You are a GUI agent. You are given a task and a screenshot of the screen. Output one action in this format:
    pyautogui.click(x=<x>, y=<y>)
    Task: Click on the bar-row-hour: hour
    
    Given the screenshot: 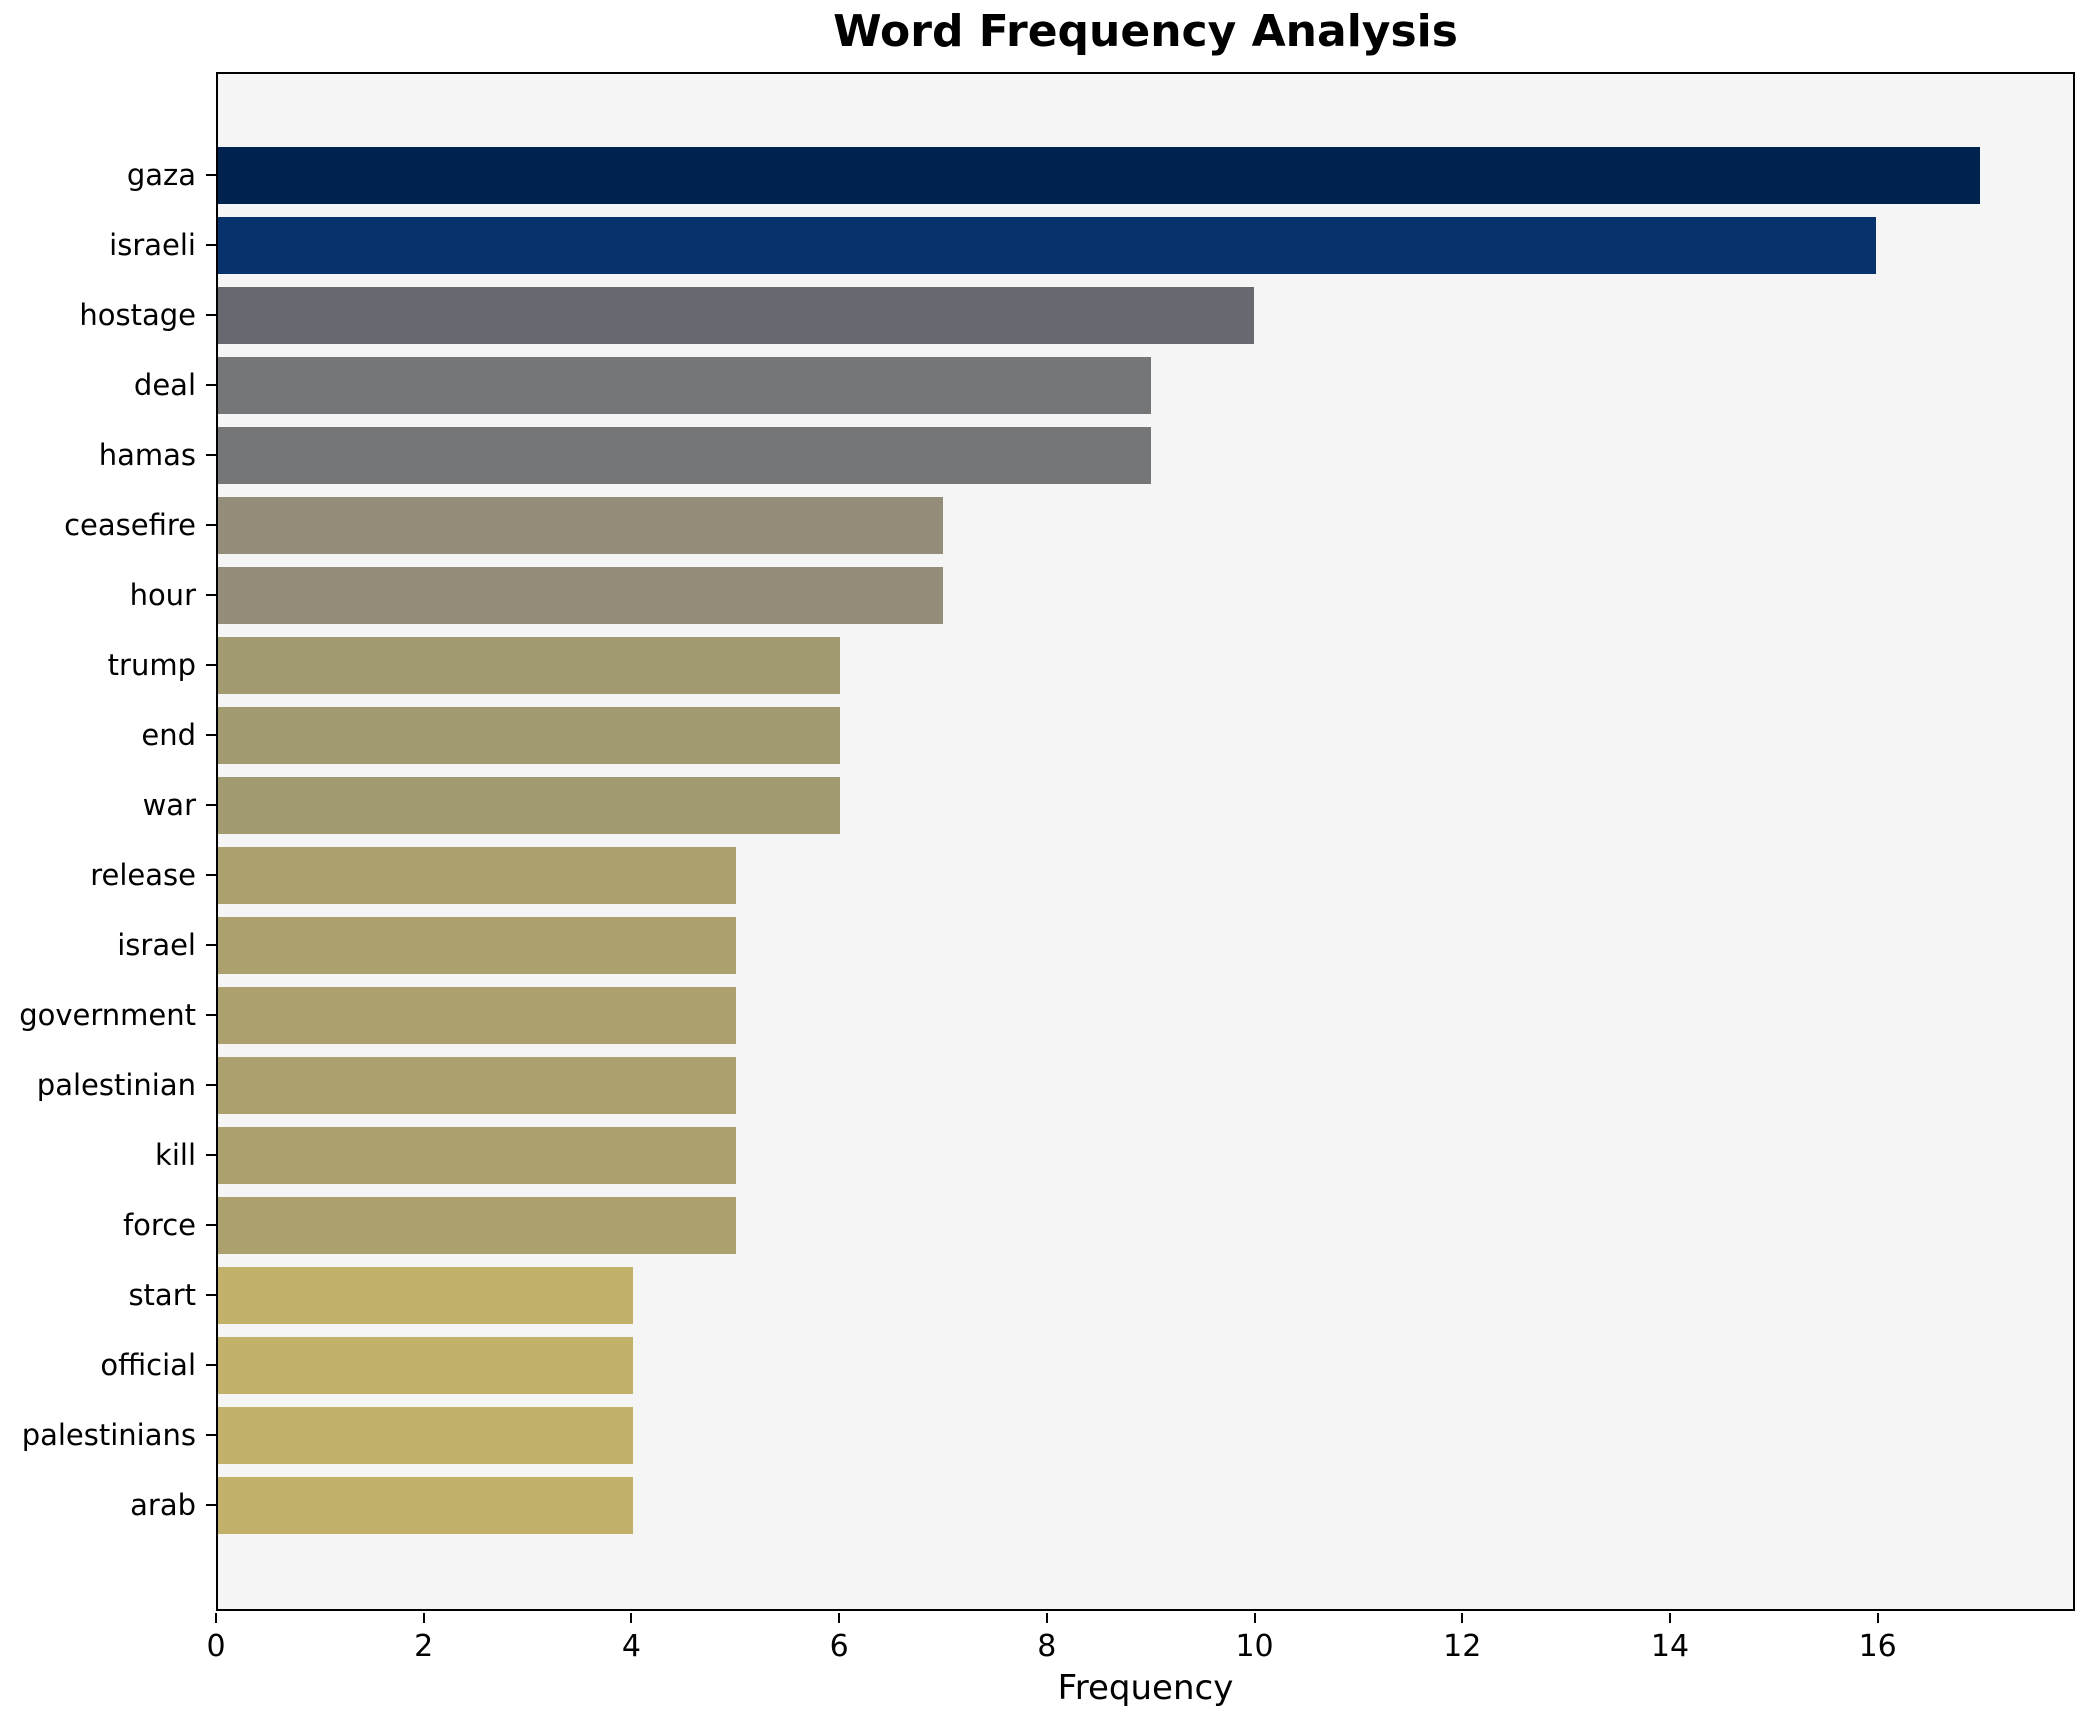 What is the action you would take?
    pyautogui.click(x=1101, y=595)
    